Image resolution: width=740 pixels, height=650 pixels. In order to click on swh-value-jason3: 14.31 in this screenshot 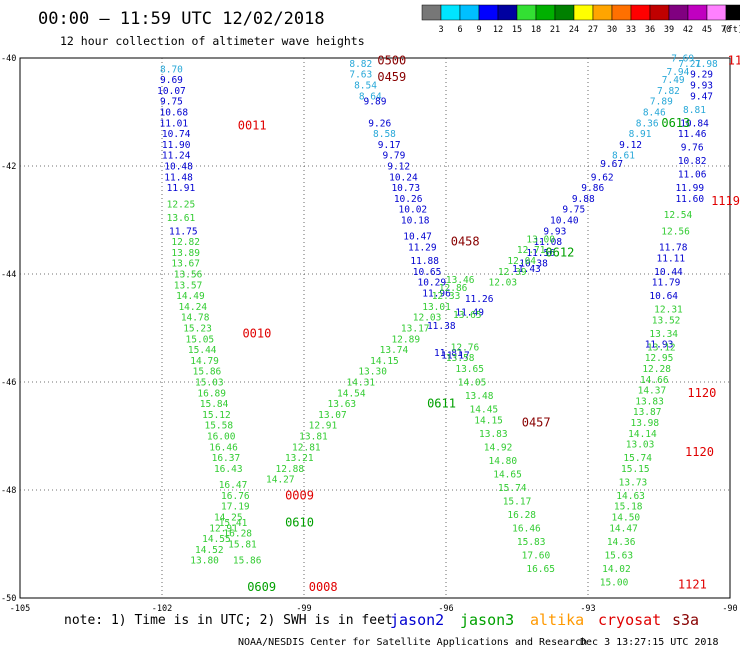, I will do `click(360, 383)`.